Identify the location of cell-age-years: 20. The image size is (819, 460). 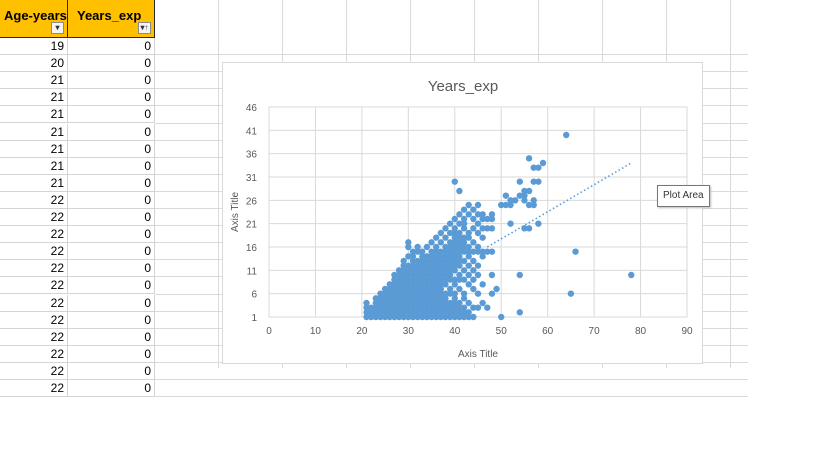
(34, 64).